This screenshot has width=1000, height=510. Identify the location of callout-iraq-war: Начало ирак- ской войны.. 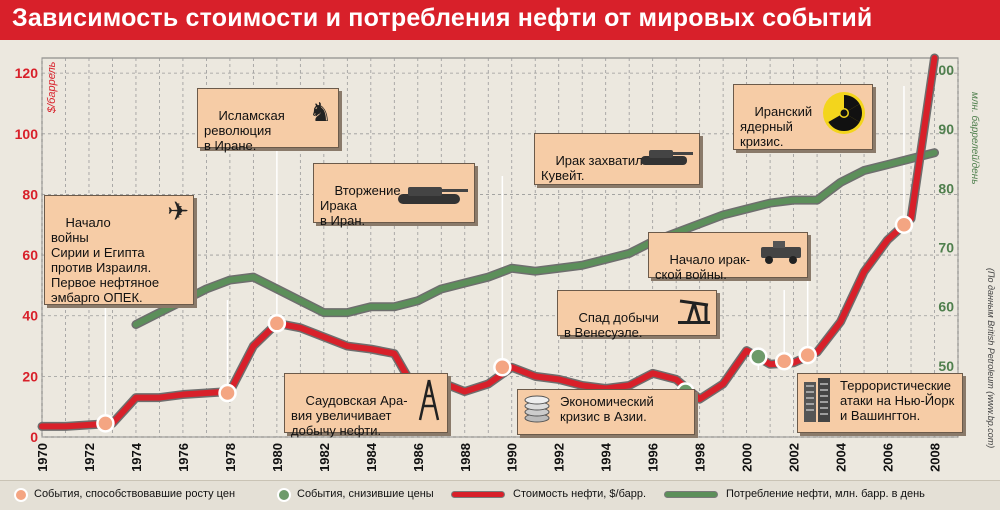
(728, 257).